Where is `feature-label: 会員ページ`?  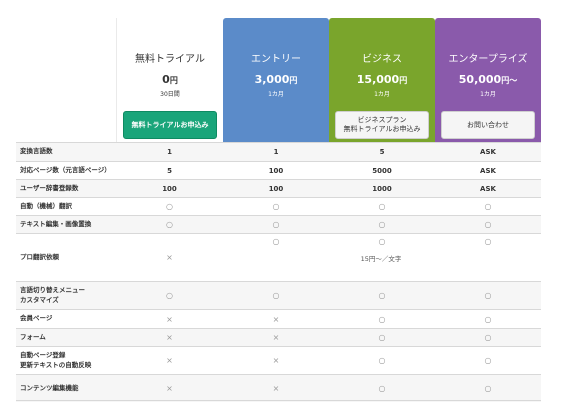 feature-label: 会員ページ is located at coordinates (36, 319).